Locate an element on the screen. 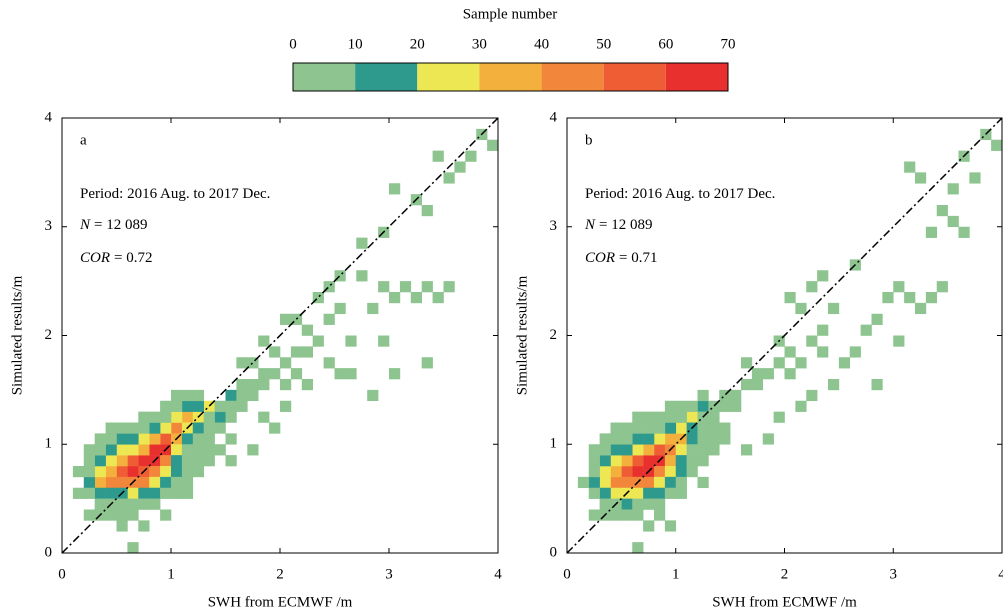 The width and height of the screenshot is (1003, 614). y-tick-label: 0 is located at coordinates (554, 552).